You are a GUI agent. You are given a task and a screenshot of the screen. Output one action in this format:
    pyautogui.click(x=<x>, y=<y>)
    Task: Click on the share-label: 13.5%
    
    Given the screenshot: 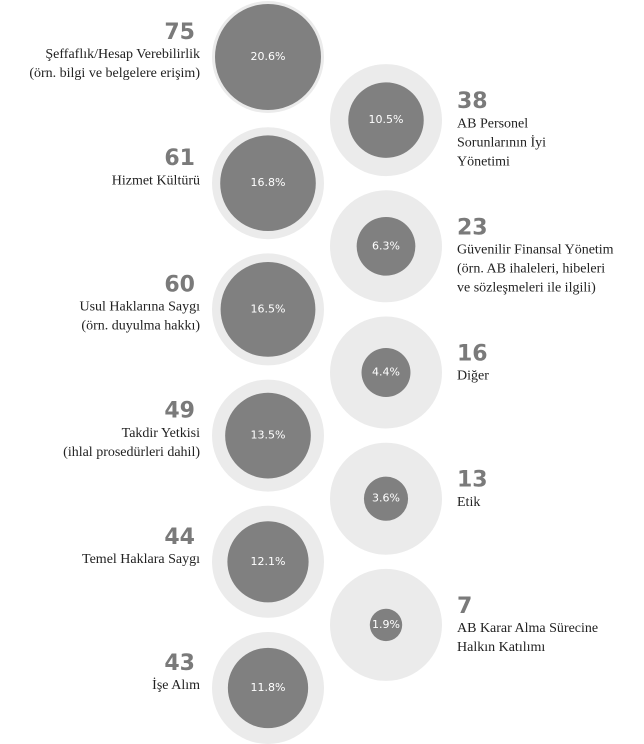 What is the action you would take?
    pyautogui.click(x=268, y=435)
    